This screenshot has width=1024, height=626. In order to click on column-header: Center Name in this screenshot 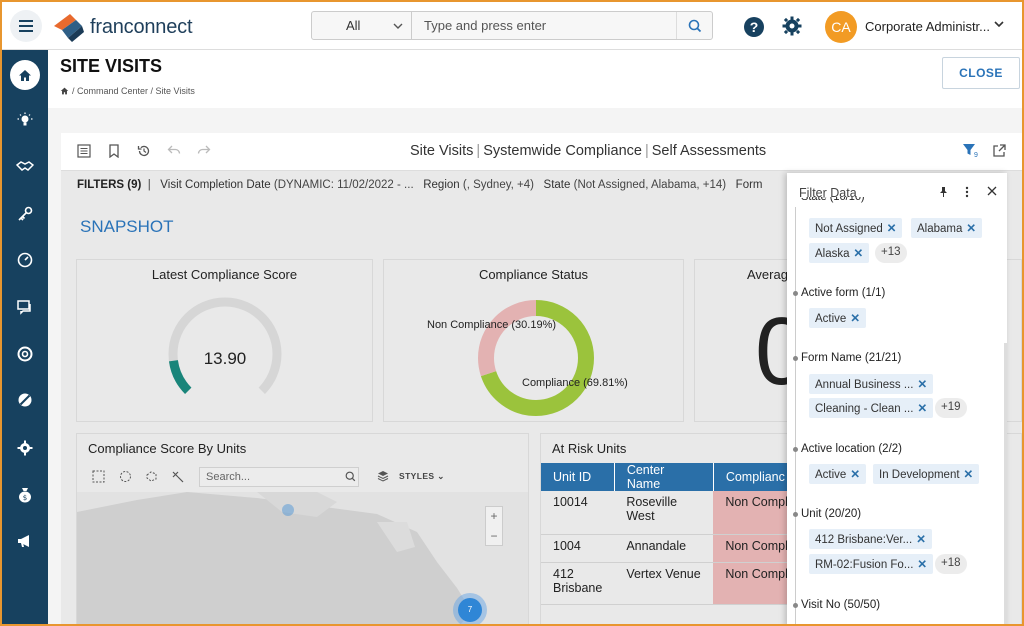, I will do `click(664, 477)`.